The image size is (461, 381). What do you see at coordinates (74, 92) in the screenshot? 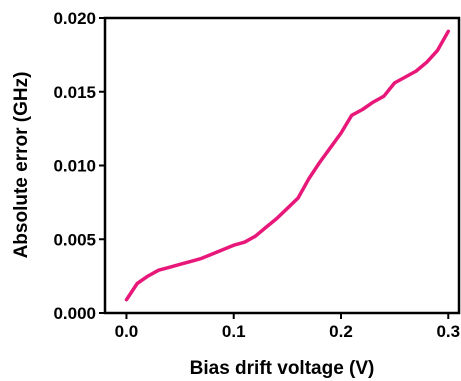
I see `y-tick-label: 0.015` at bounding box center [74, 92].